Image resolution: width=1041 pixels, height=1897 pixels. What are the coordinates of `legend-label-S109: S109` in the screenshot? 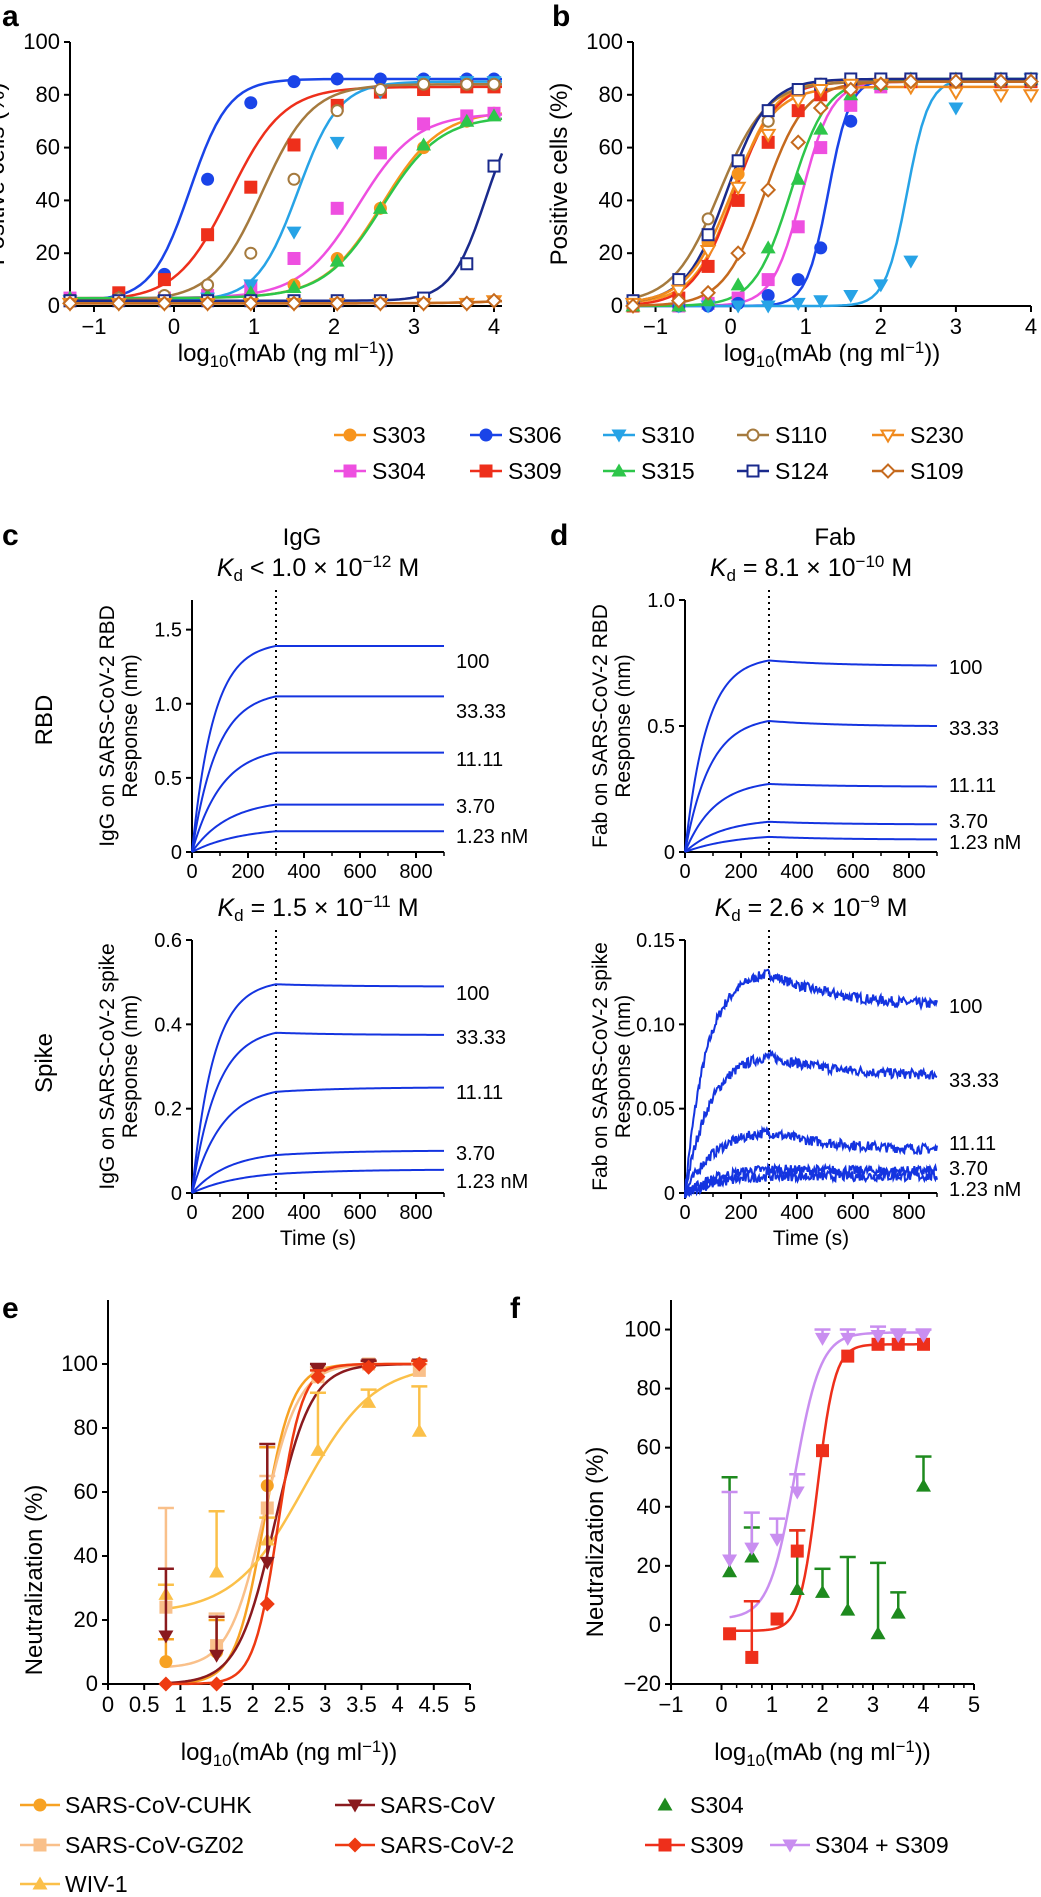 It's located at (937, 471).